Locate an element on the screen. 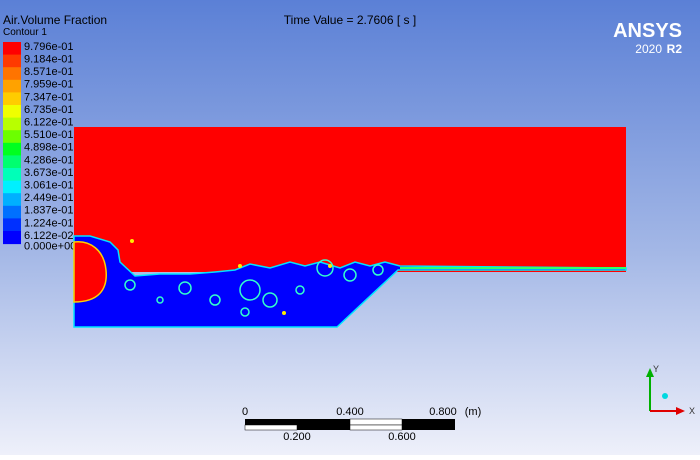  legend-label: 9.184e-01 is located at coordinates (49, 60).